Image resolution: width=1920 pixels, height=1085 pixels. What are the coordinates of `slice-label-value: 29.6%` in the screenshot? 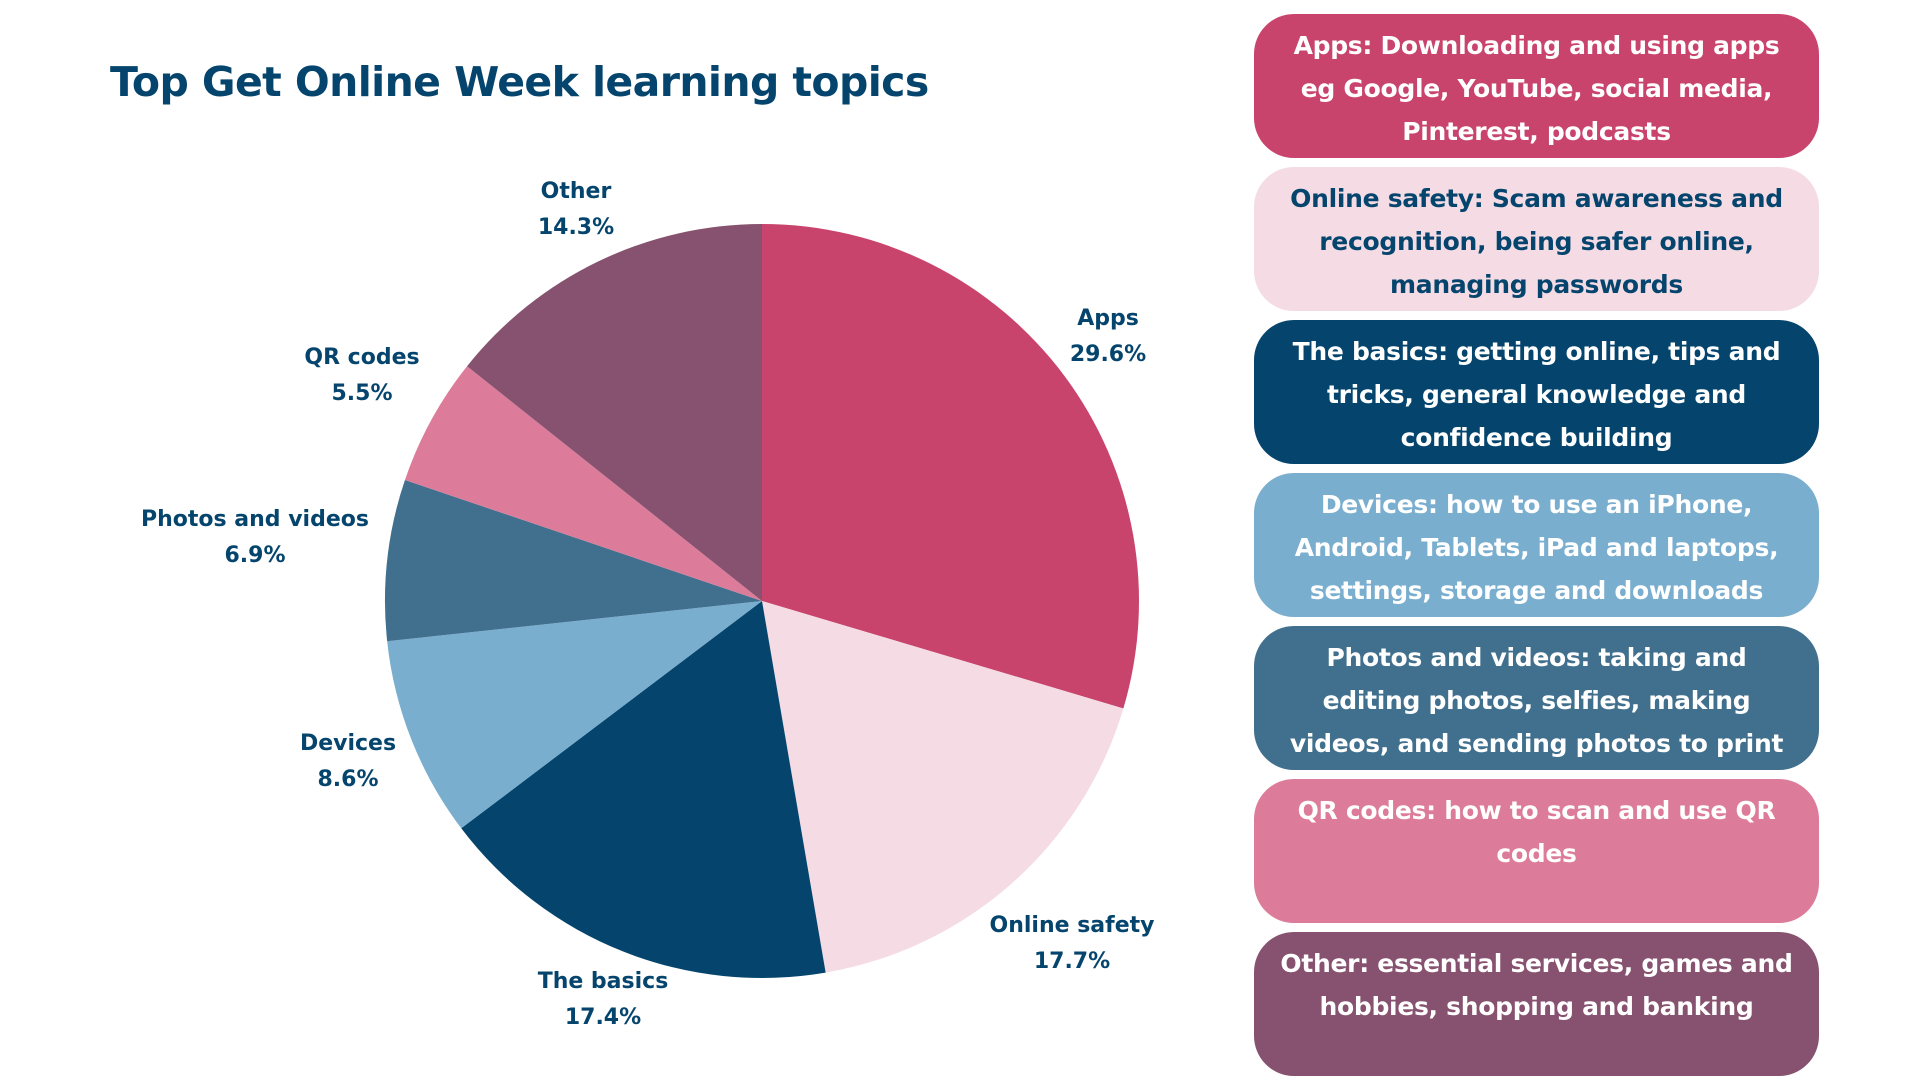 It's located at (1108, 354).